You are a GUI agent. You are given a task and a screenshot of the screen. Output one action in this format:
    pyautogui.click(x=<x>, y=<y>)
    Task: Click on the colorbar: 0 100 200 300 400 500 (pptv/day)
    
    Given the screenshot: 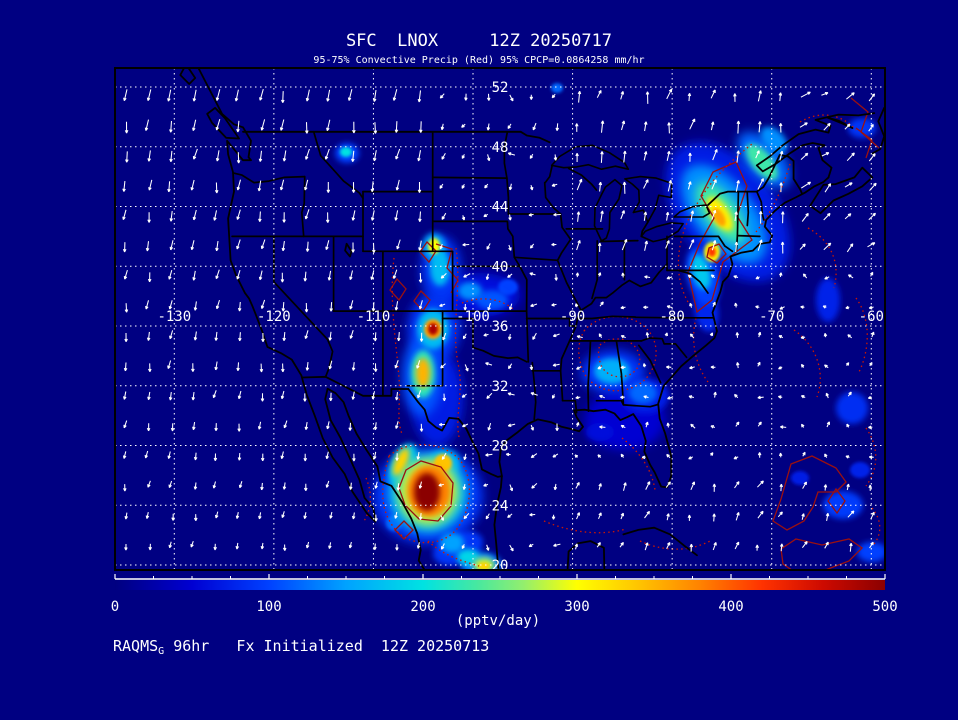 What is the action you would take?
    pyautogui.click(x=504, y=601)
    